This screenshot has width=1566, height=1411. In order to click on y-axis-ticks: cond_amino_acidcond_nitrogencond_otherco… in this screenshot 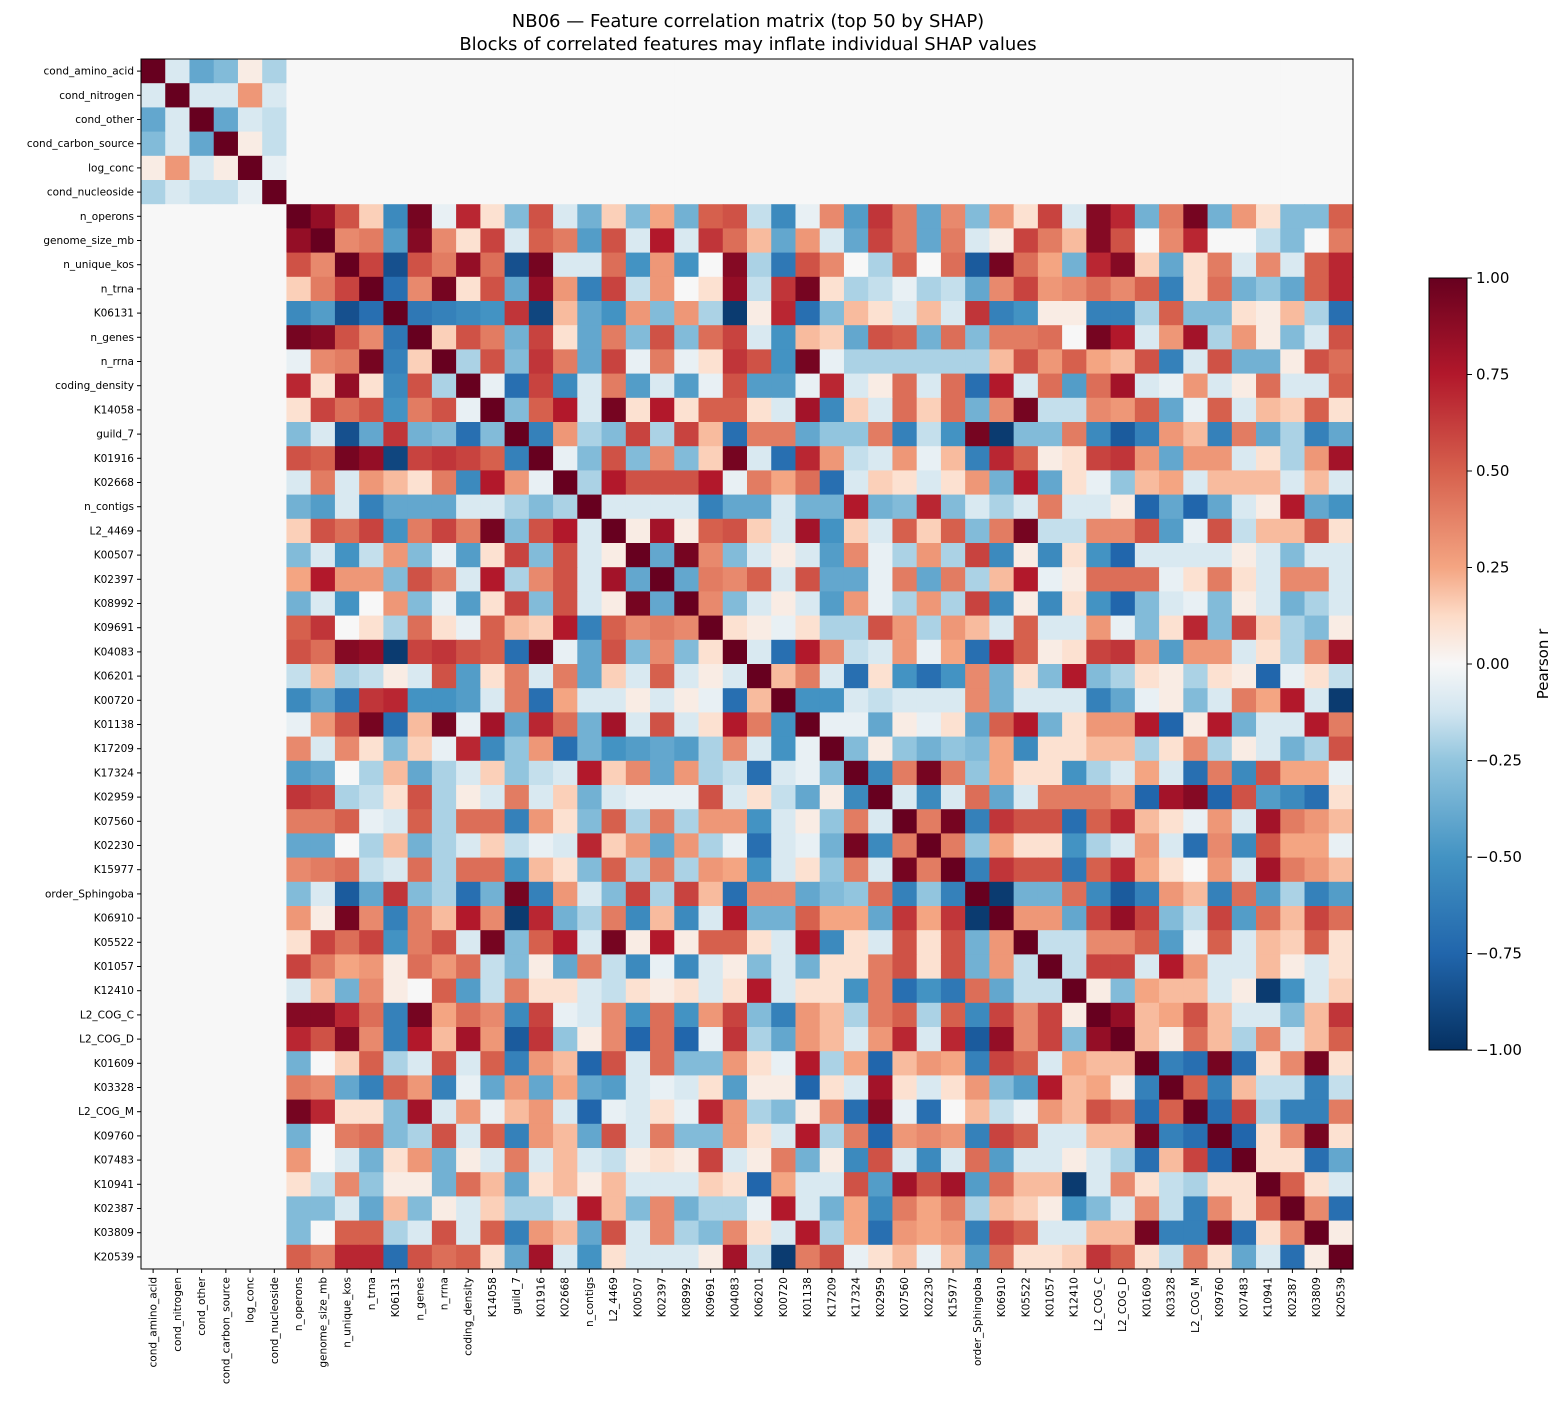, I will do `click(84, 664)`.